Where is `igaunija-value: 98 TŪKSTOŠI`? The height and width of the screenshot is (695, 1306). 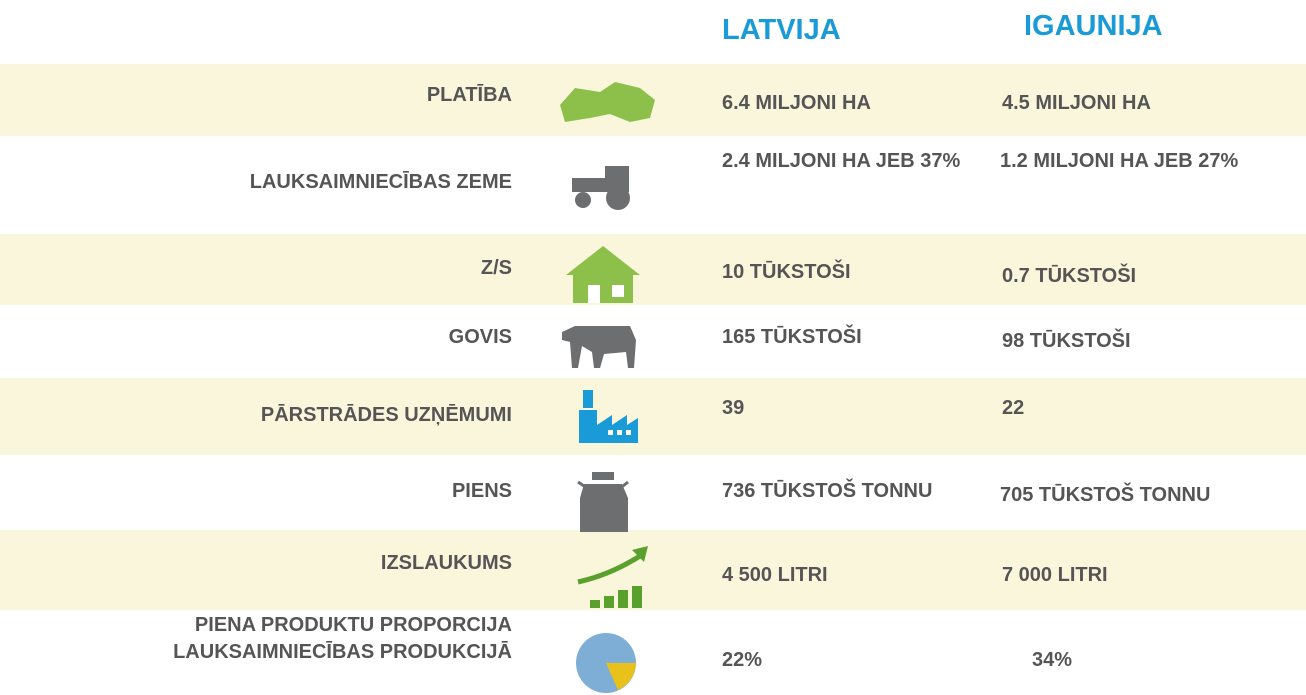 igaunija-value: 98 TŪKSTOŠI is located at coordinates (1066, 341).